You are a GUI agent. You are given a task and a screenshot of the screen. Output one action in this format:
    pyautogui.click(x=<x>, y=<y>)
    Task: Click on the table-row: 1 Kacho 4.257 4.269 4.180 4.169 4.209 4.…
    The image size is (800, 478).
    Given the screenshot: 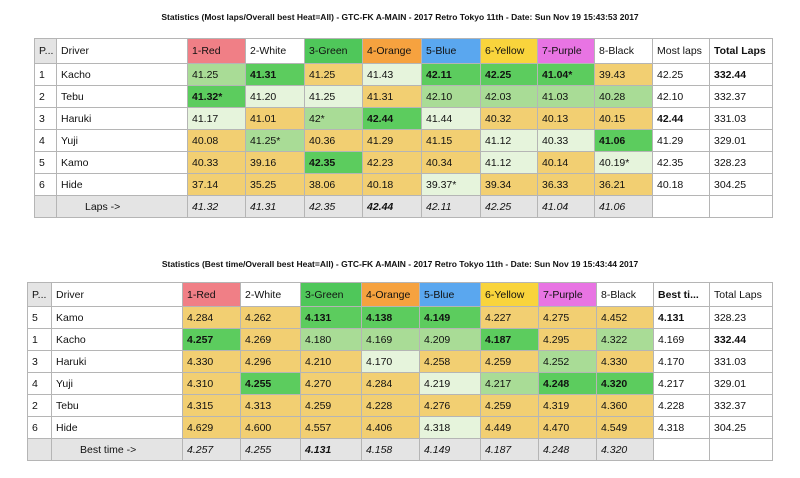 What is the action you would take?
    pyautogui.click(x=400, y=339)
    